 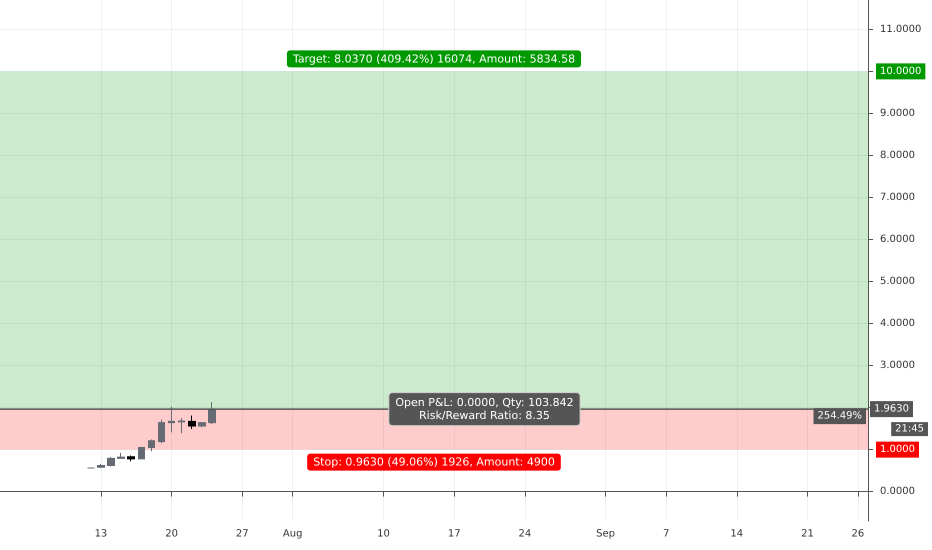 I want to click on x-tick-label: 17, so click(x=454, y=534).